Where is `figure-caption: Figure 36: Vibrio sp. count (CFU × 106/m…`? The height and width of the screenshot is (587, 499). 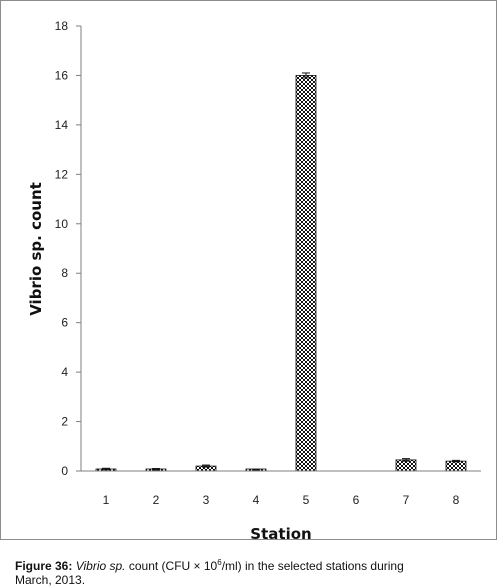 figure-caption: Figure 36: Vibrio sp. count (CFU × 106/m… is located at coordinates (255, 571).